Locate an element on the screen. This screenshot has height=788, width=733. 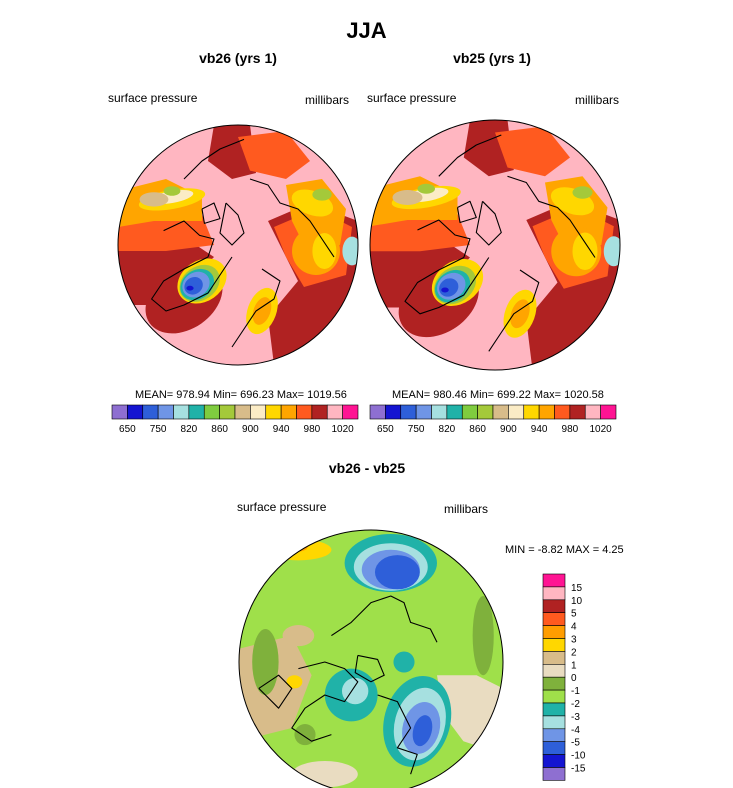
panel3-colorbar-label: -15 is located at coordinates (578, 769).